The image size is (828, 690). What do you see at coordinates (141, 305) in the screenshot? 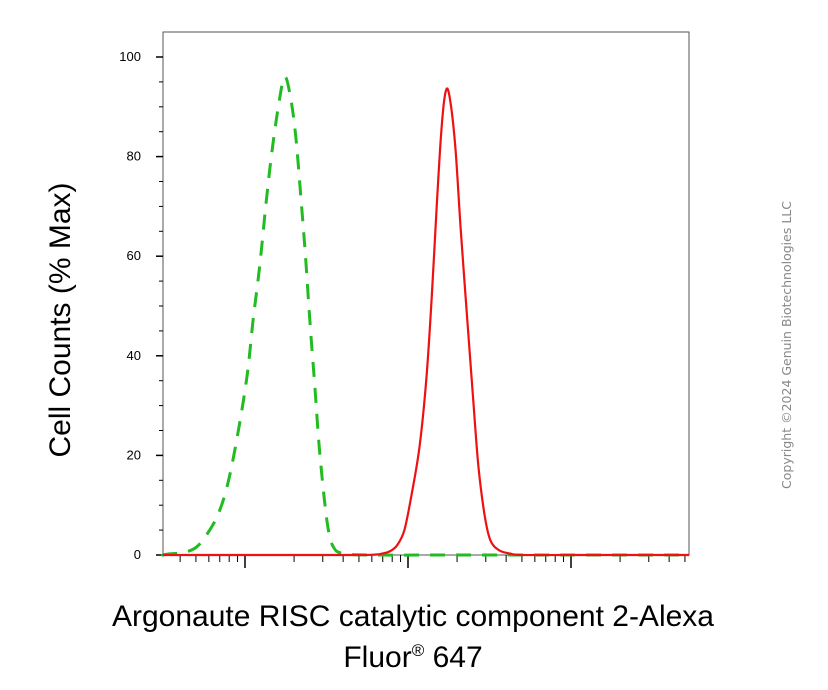
I see `y-axis: 0 20 40 60 80 100` at bounding box center [141, 305].